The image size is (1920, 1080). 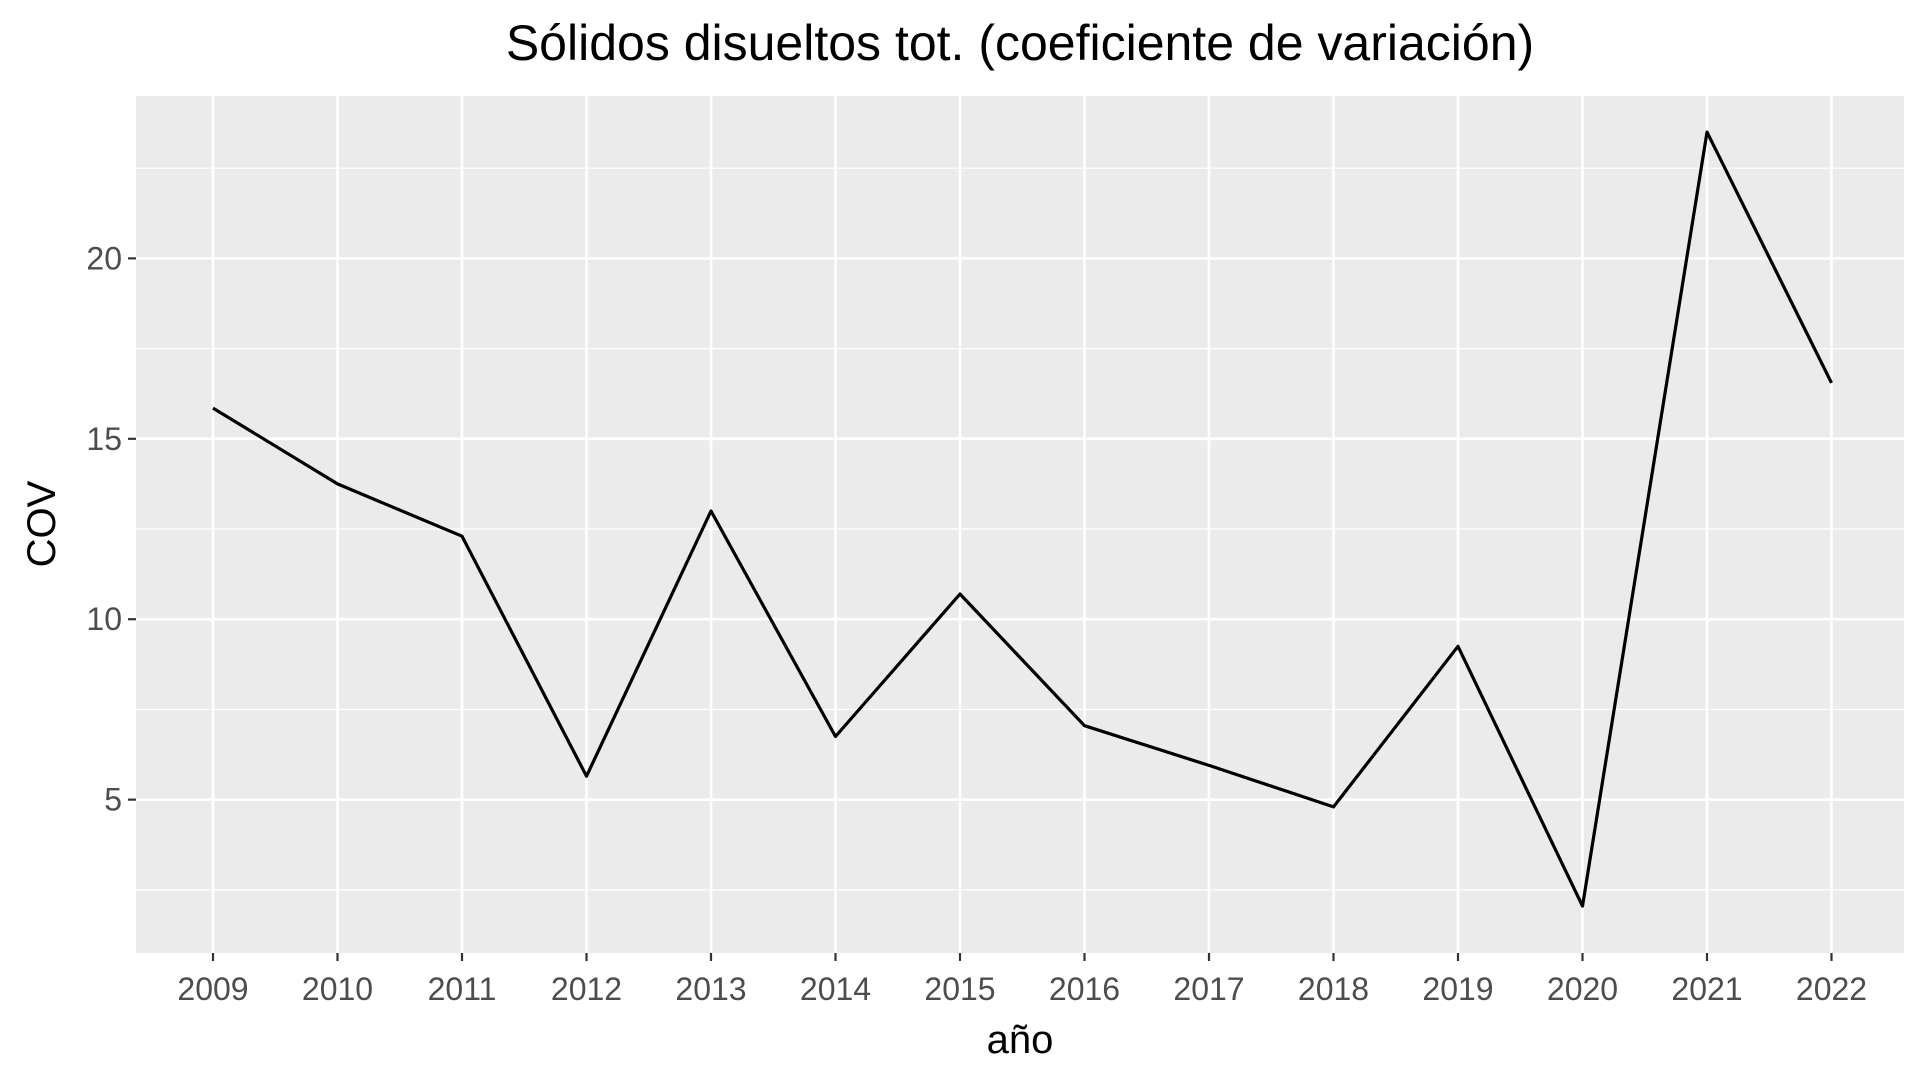 I want to click on x-tick-label: 2022, so click(x=1831, y=989).